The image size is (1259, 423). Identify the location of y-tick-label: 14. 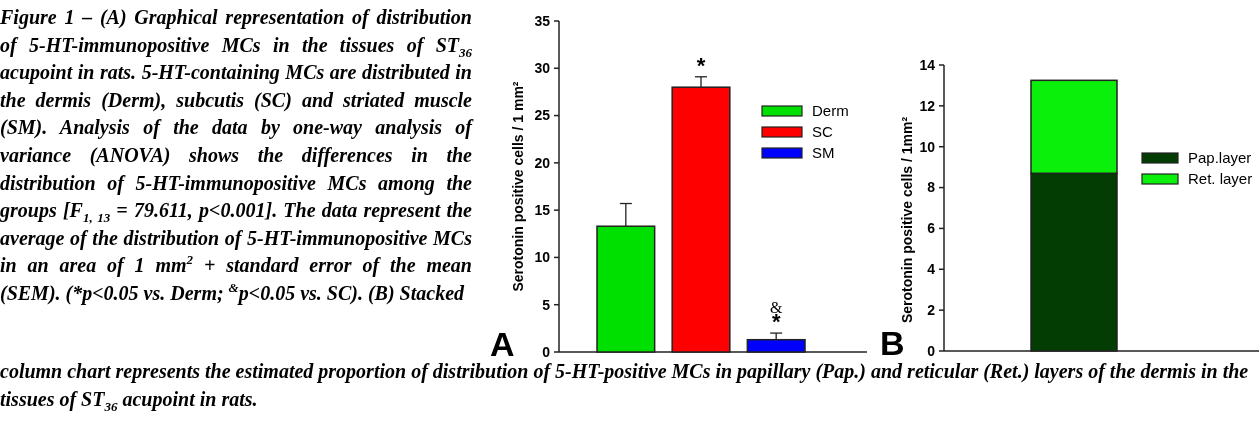
(927, 64).